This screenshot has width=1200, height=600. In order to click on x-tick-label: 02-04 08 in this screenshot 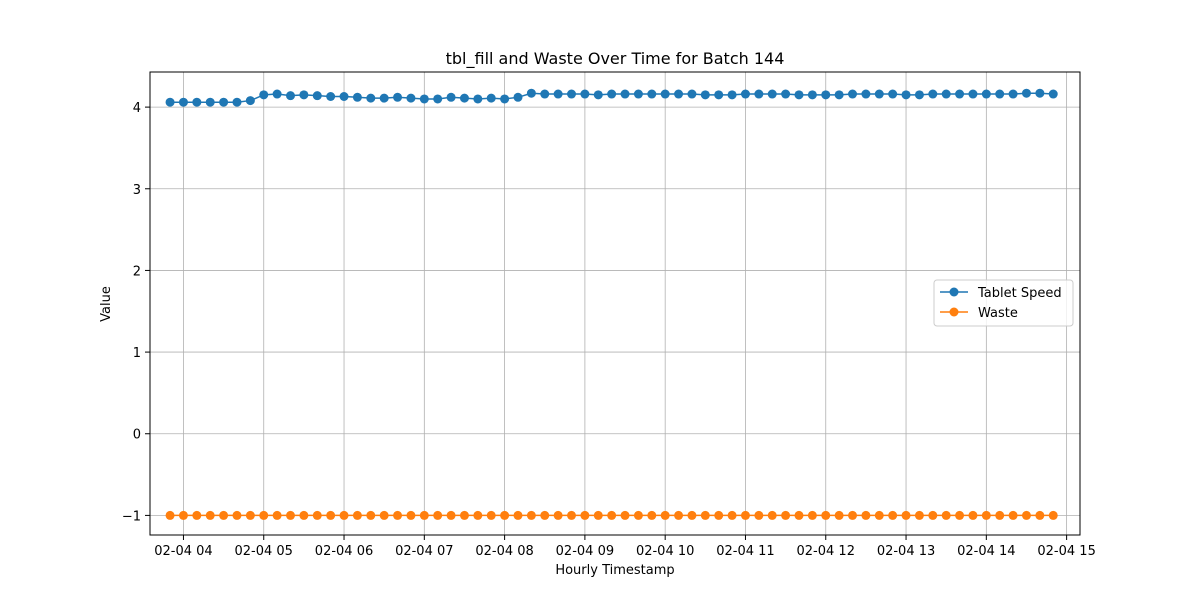, I will do `click(504, 551)`.